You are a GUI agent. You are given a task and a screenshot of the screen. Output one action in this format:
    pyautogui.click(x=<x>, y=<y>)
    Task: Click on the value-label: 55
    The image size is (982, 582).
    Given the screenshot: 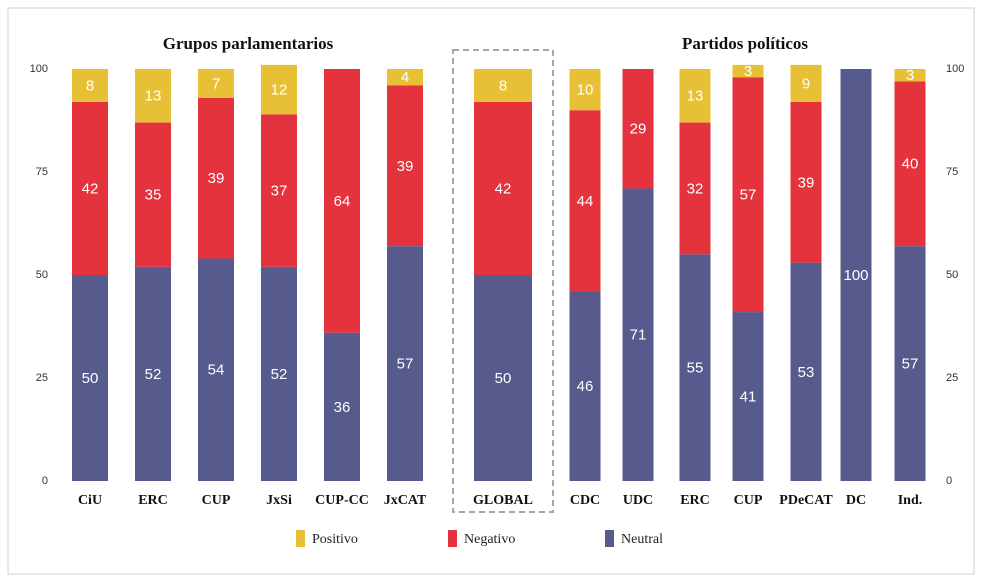 What is the action you would take?
    pyautogui.click(x=695, y=368)
    